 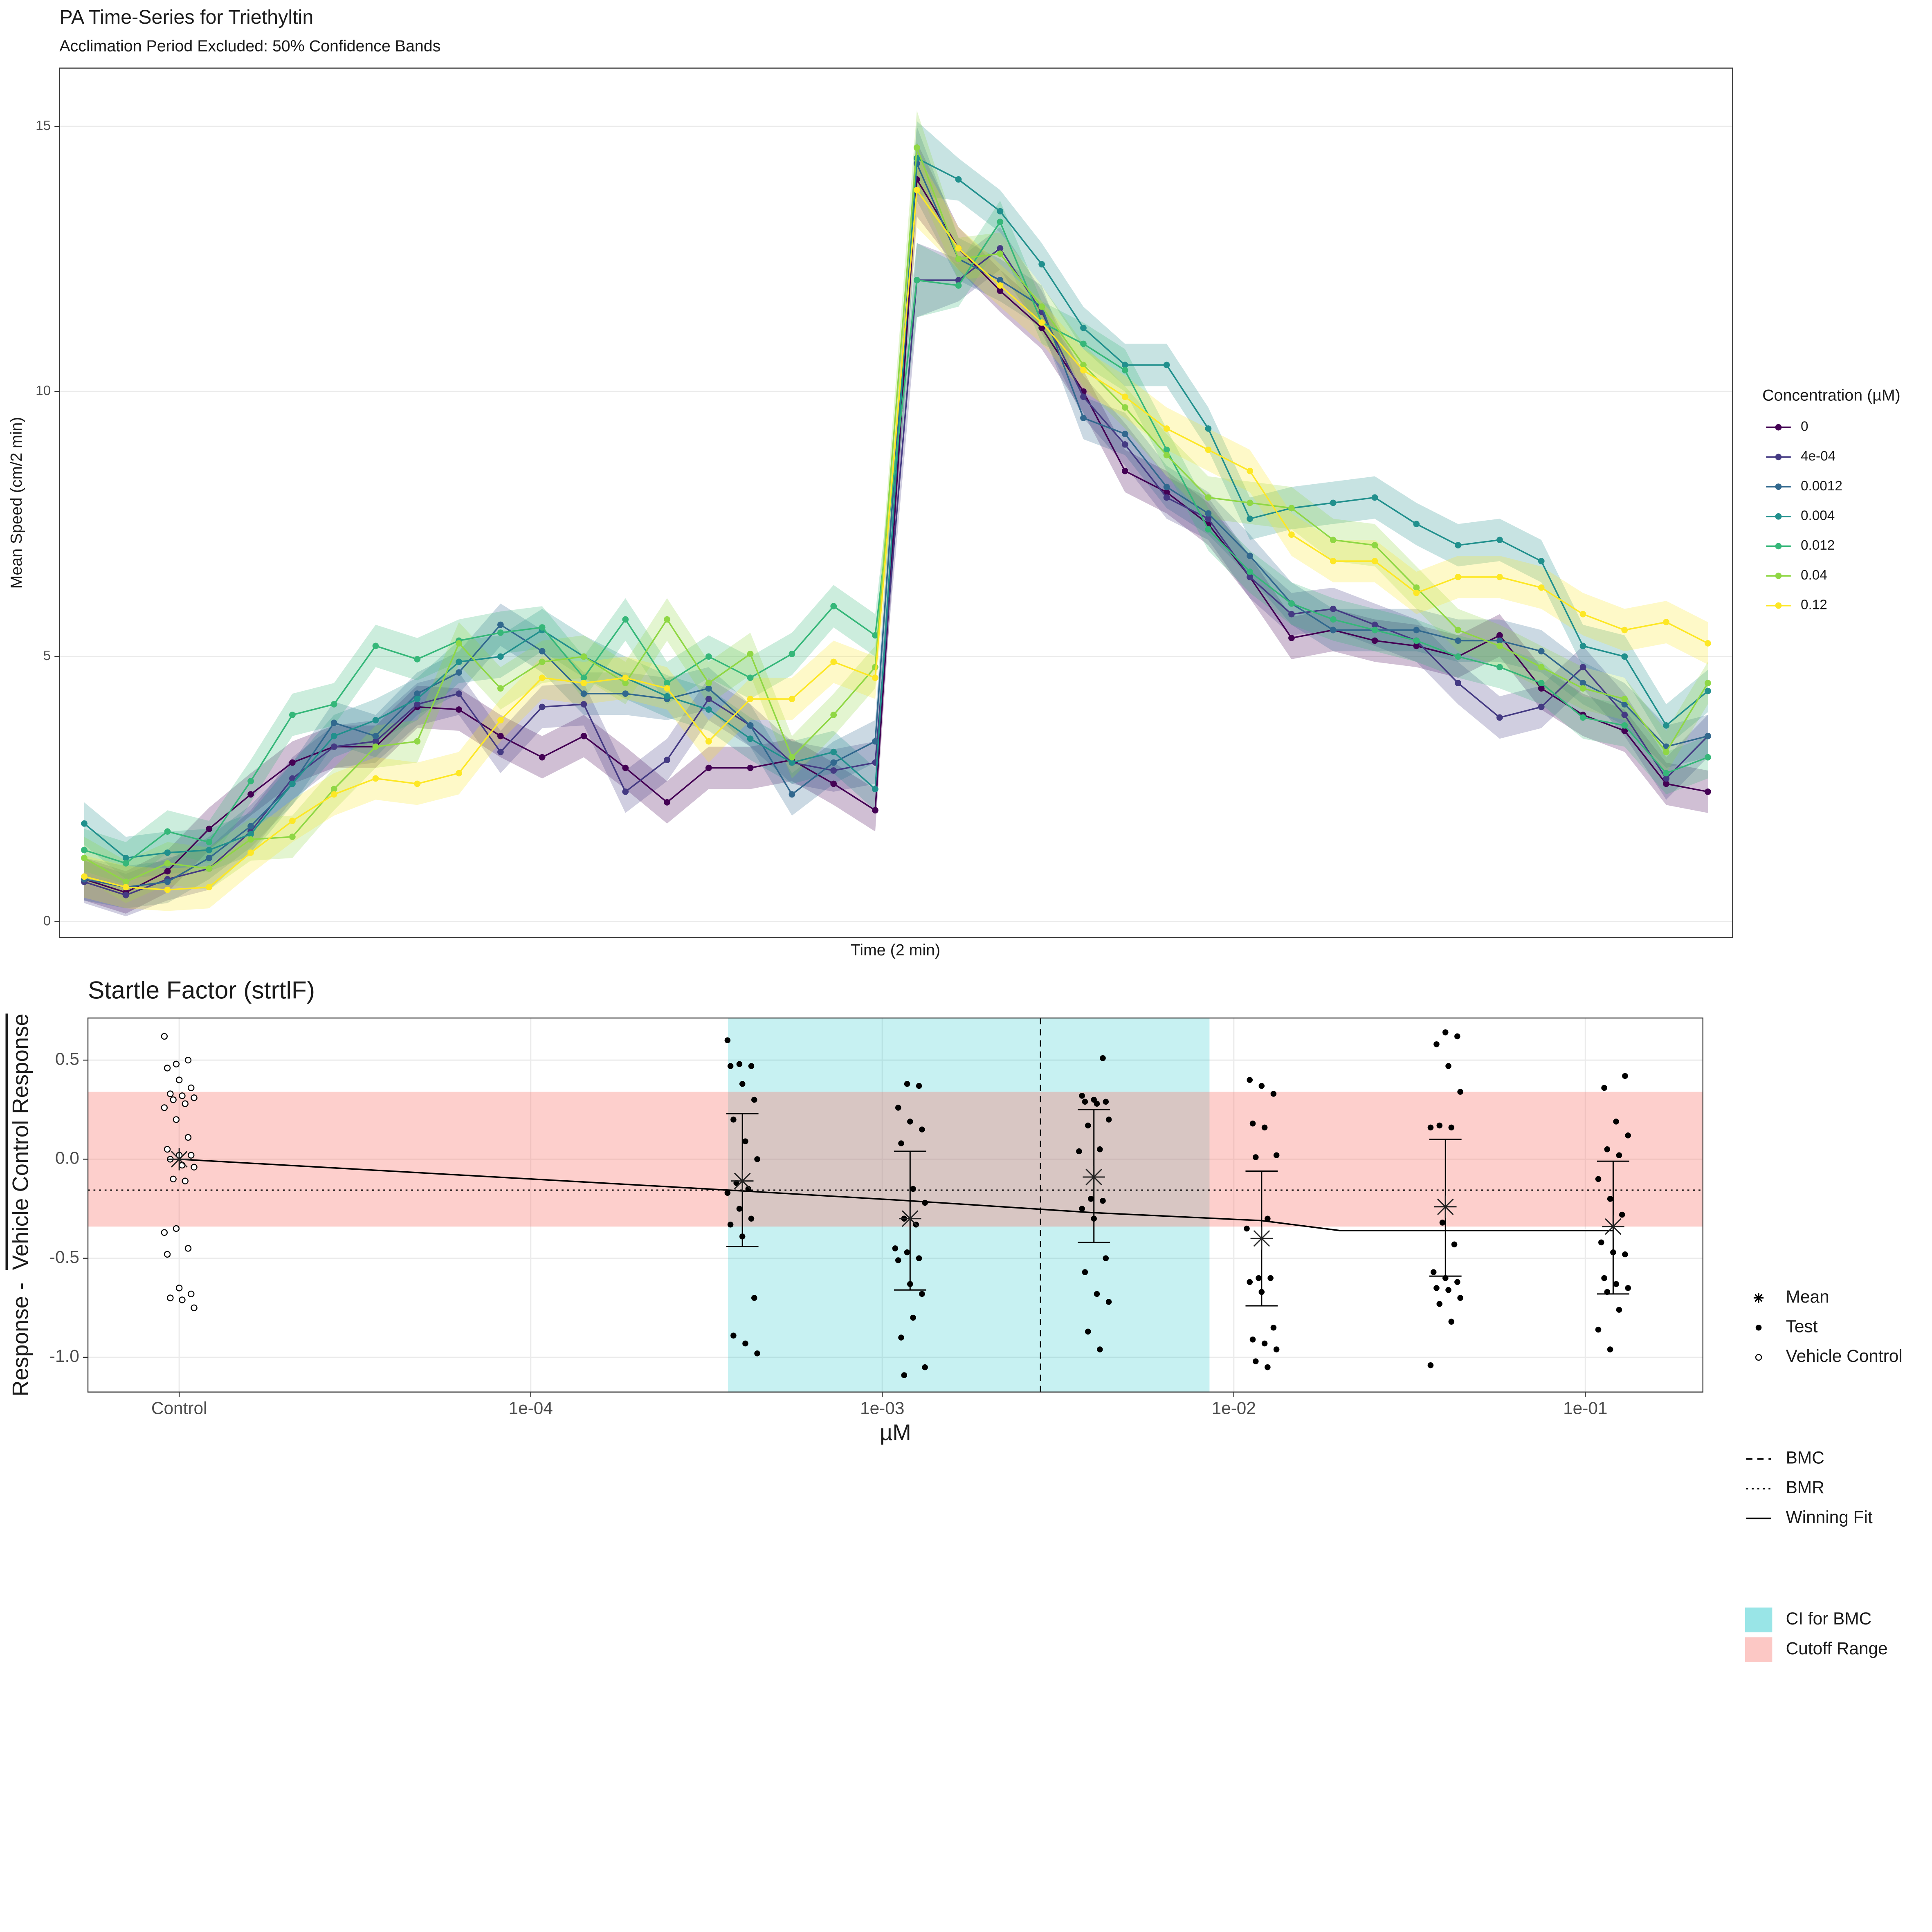 I want to click on legend-star, so click(x=1759, y=1298).